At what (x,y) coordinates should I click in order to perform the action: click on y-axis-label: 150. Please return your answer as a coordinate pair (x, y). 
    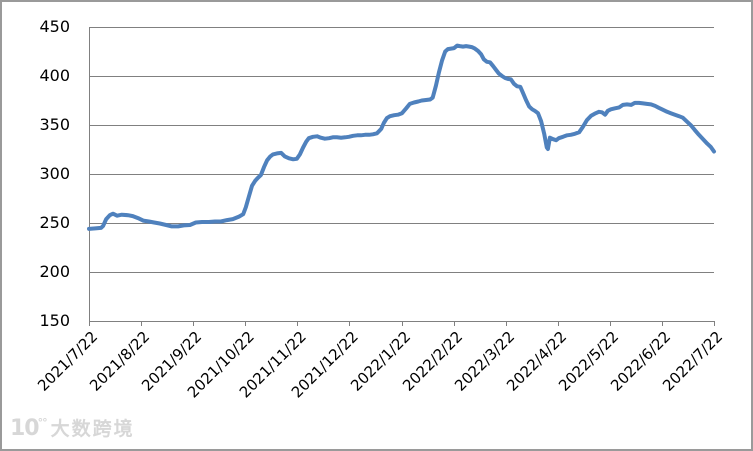
    Looking at the image, I should click on (54, 320).